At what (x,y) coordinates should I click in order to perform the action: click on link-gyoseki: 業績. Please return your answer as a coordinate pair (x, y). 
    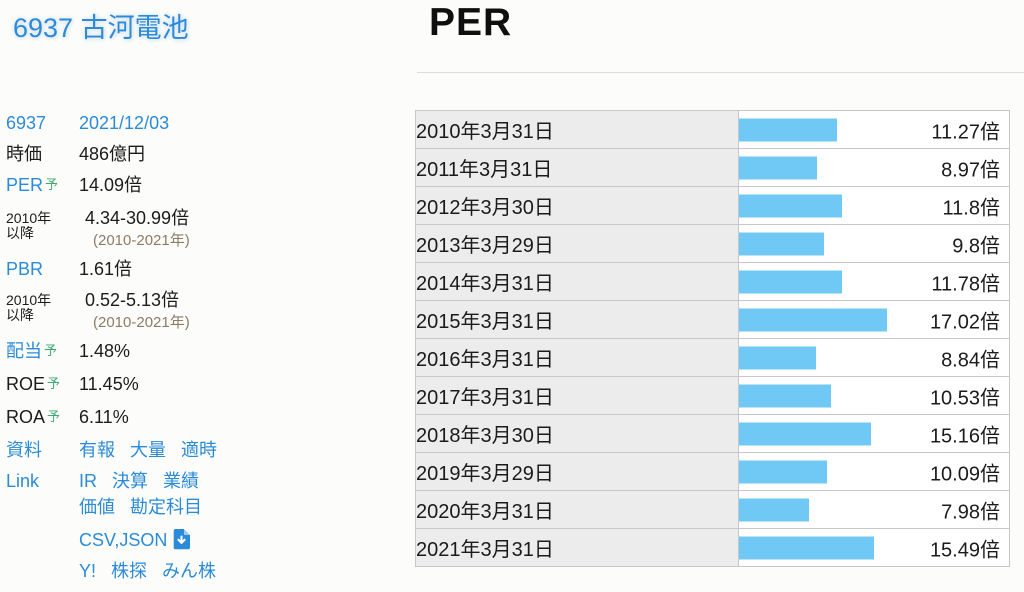
    Looking at the image, I should click on (181, 481).